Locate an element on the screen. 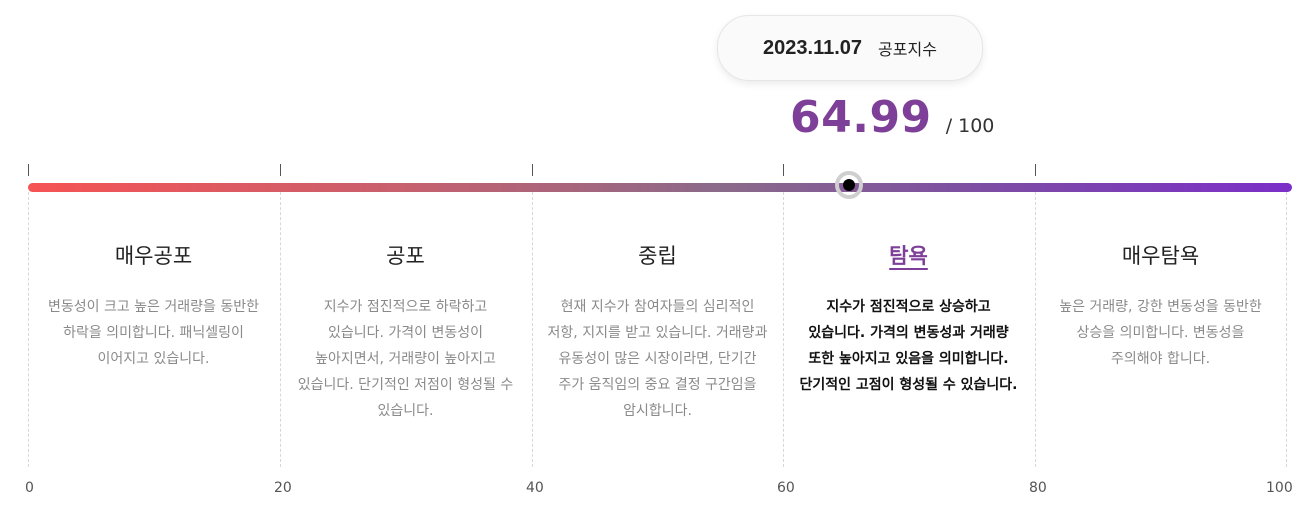  score-value: 64.99 is located at coordinates (861, 117).